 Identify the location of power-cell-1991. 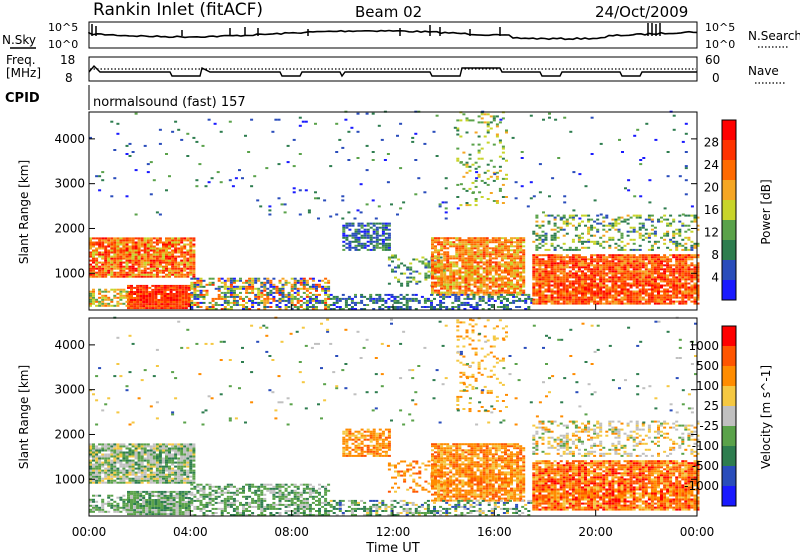
(475, 286).